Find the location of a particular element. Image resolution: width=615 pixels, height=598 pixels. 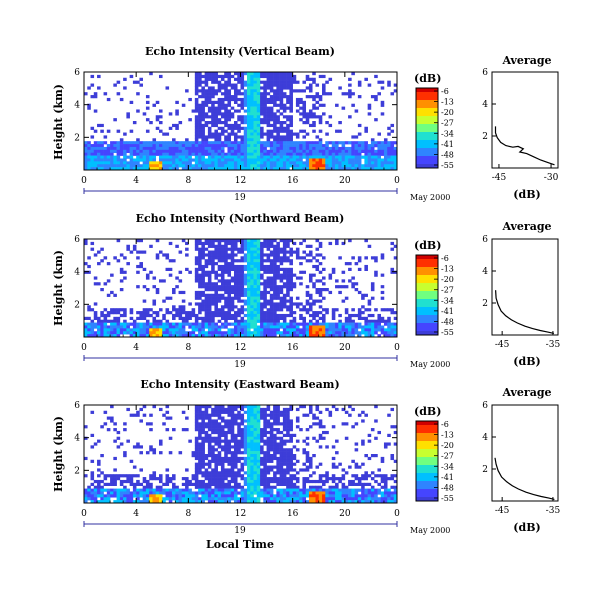

date-bar is located at coordinates (240, 358).